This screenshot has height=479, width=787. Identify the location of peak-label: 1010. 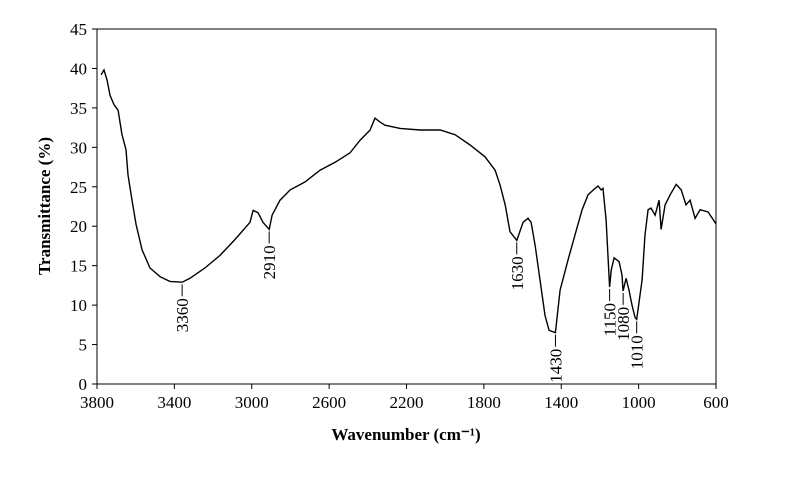
(637, 352).